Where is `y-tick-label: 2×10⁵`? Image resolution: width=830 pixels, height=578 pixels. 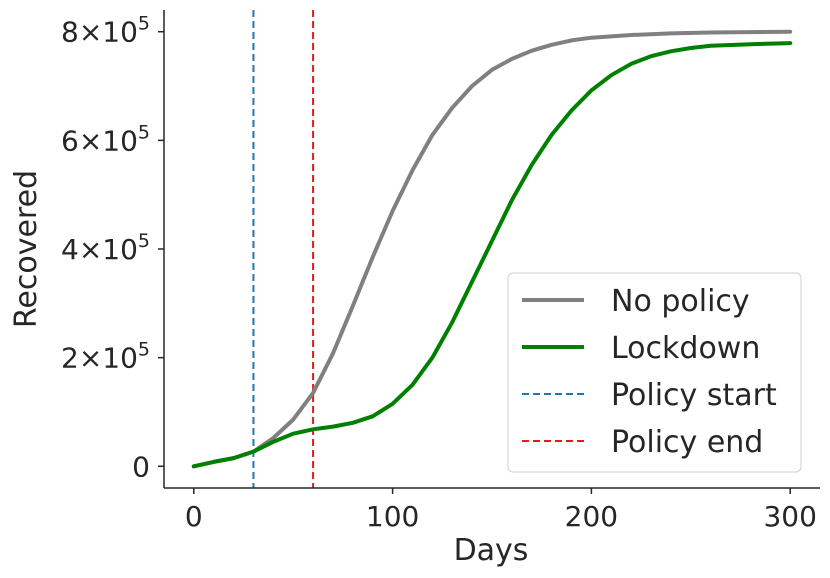
y-tick-label: 2×10⁵ is located at coordinates (105, 357).